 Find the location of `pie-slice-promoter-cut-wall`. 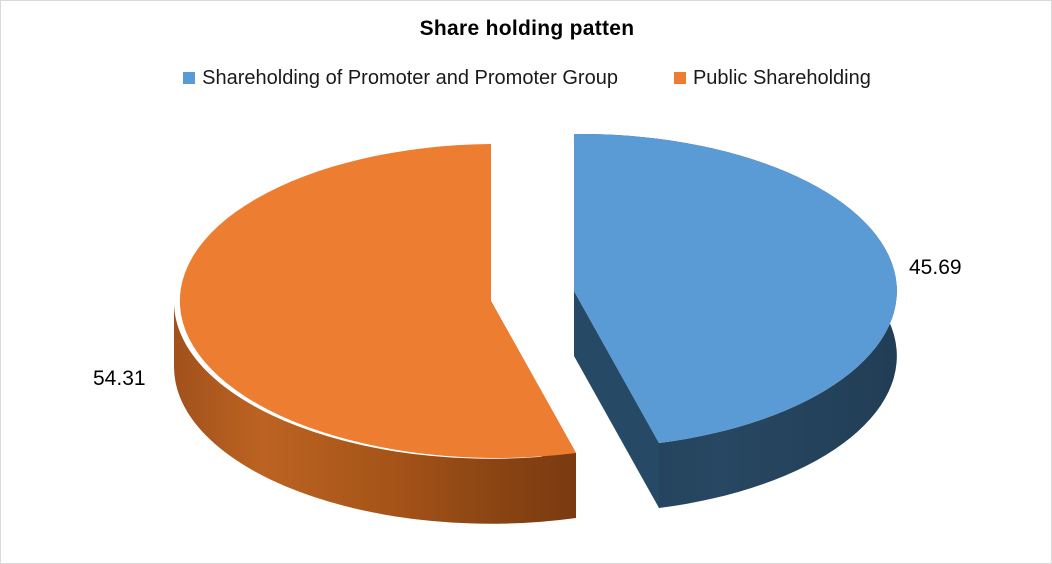

pie-slice-promoter-cut-wall is located at coordinates (616, 399).